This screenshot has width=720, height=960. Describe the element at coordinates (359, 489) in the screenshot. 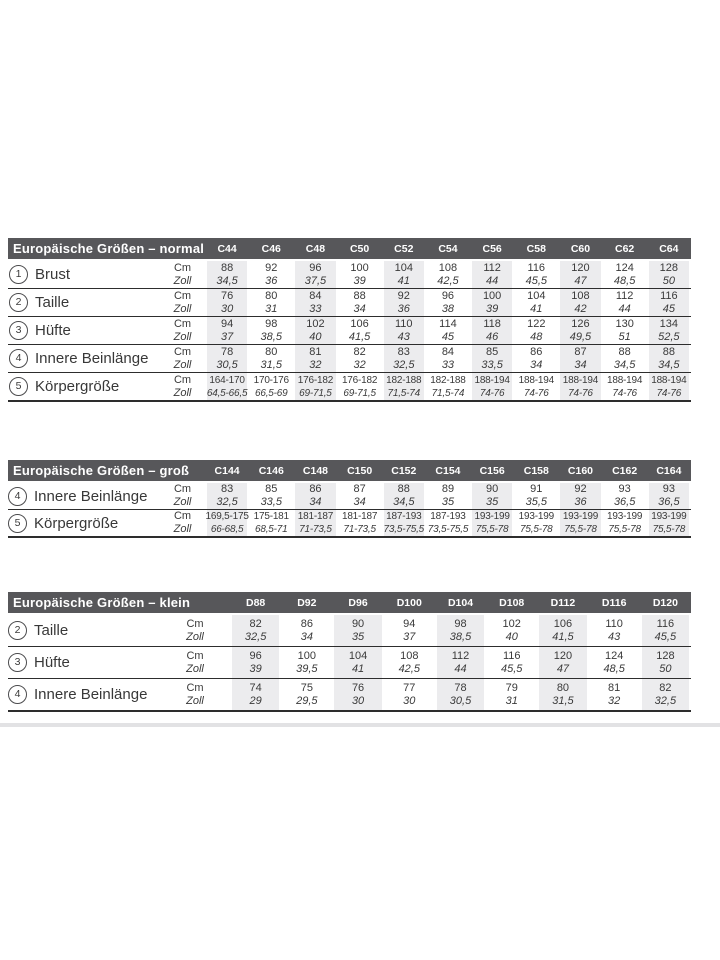

I see `cm-value: 87` at that location.